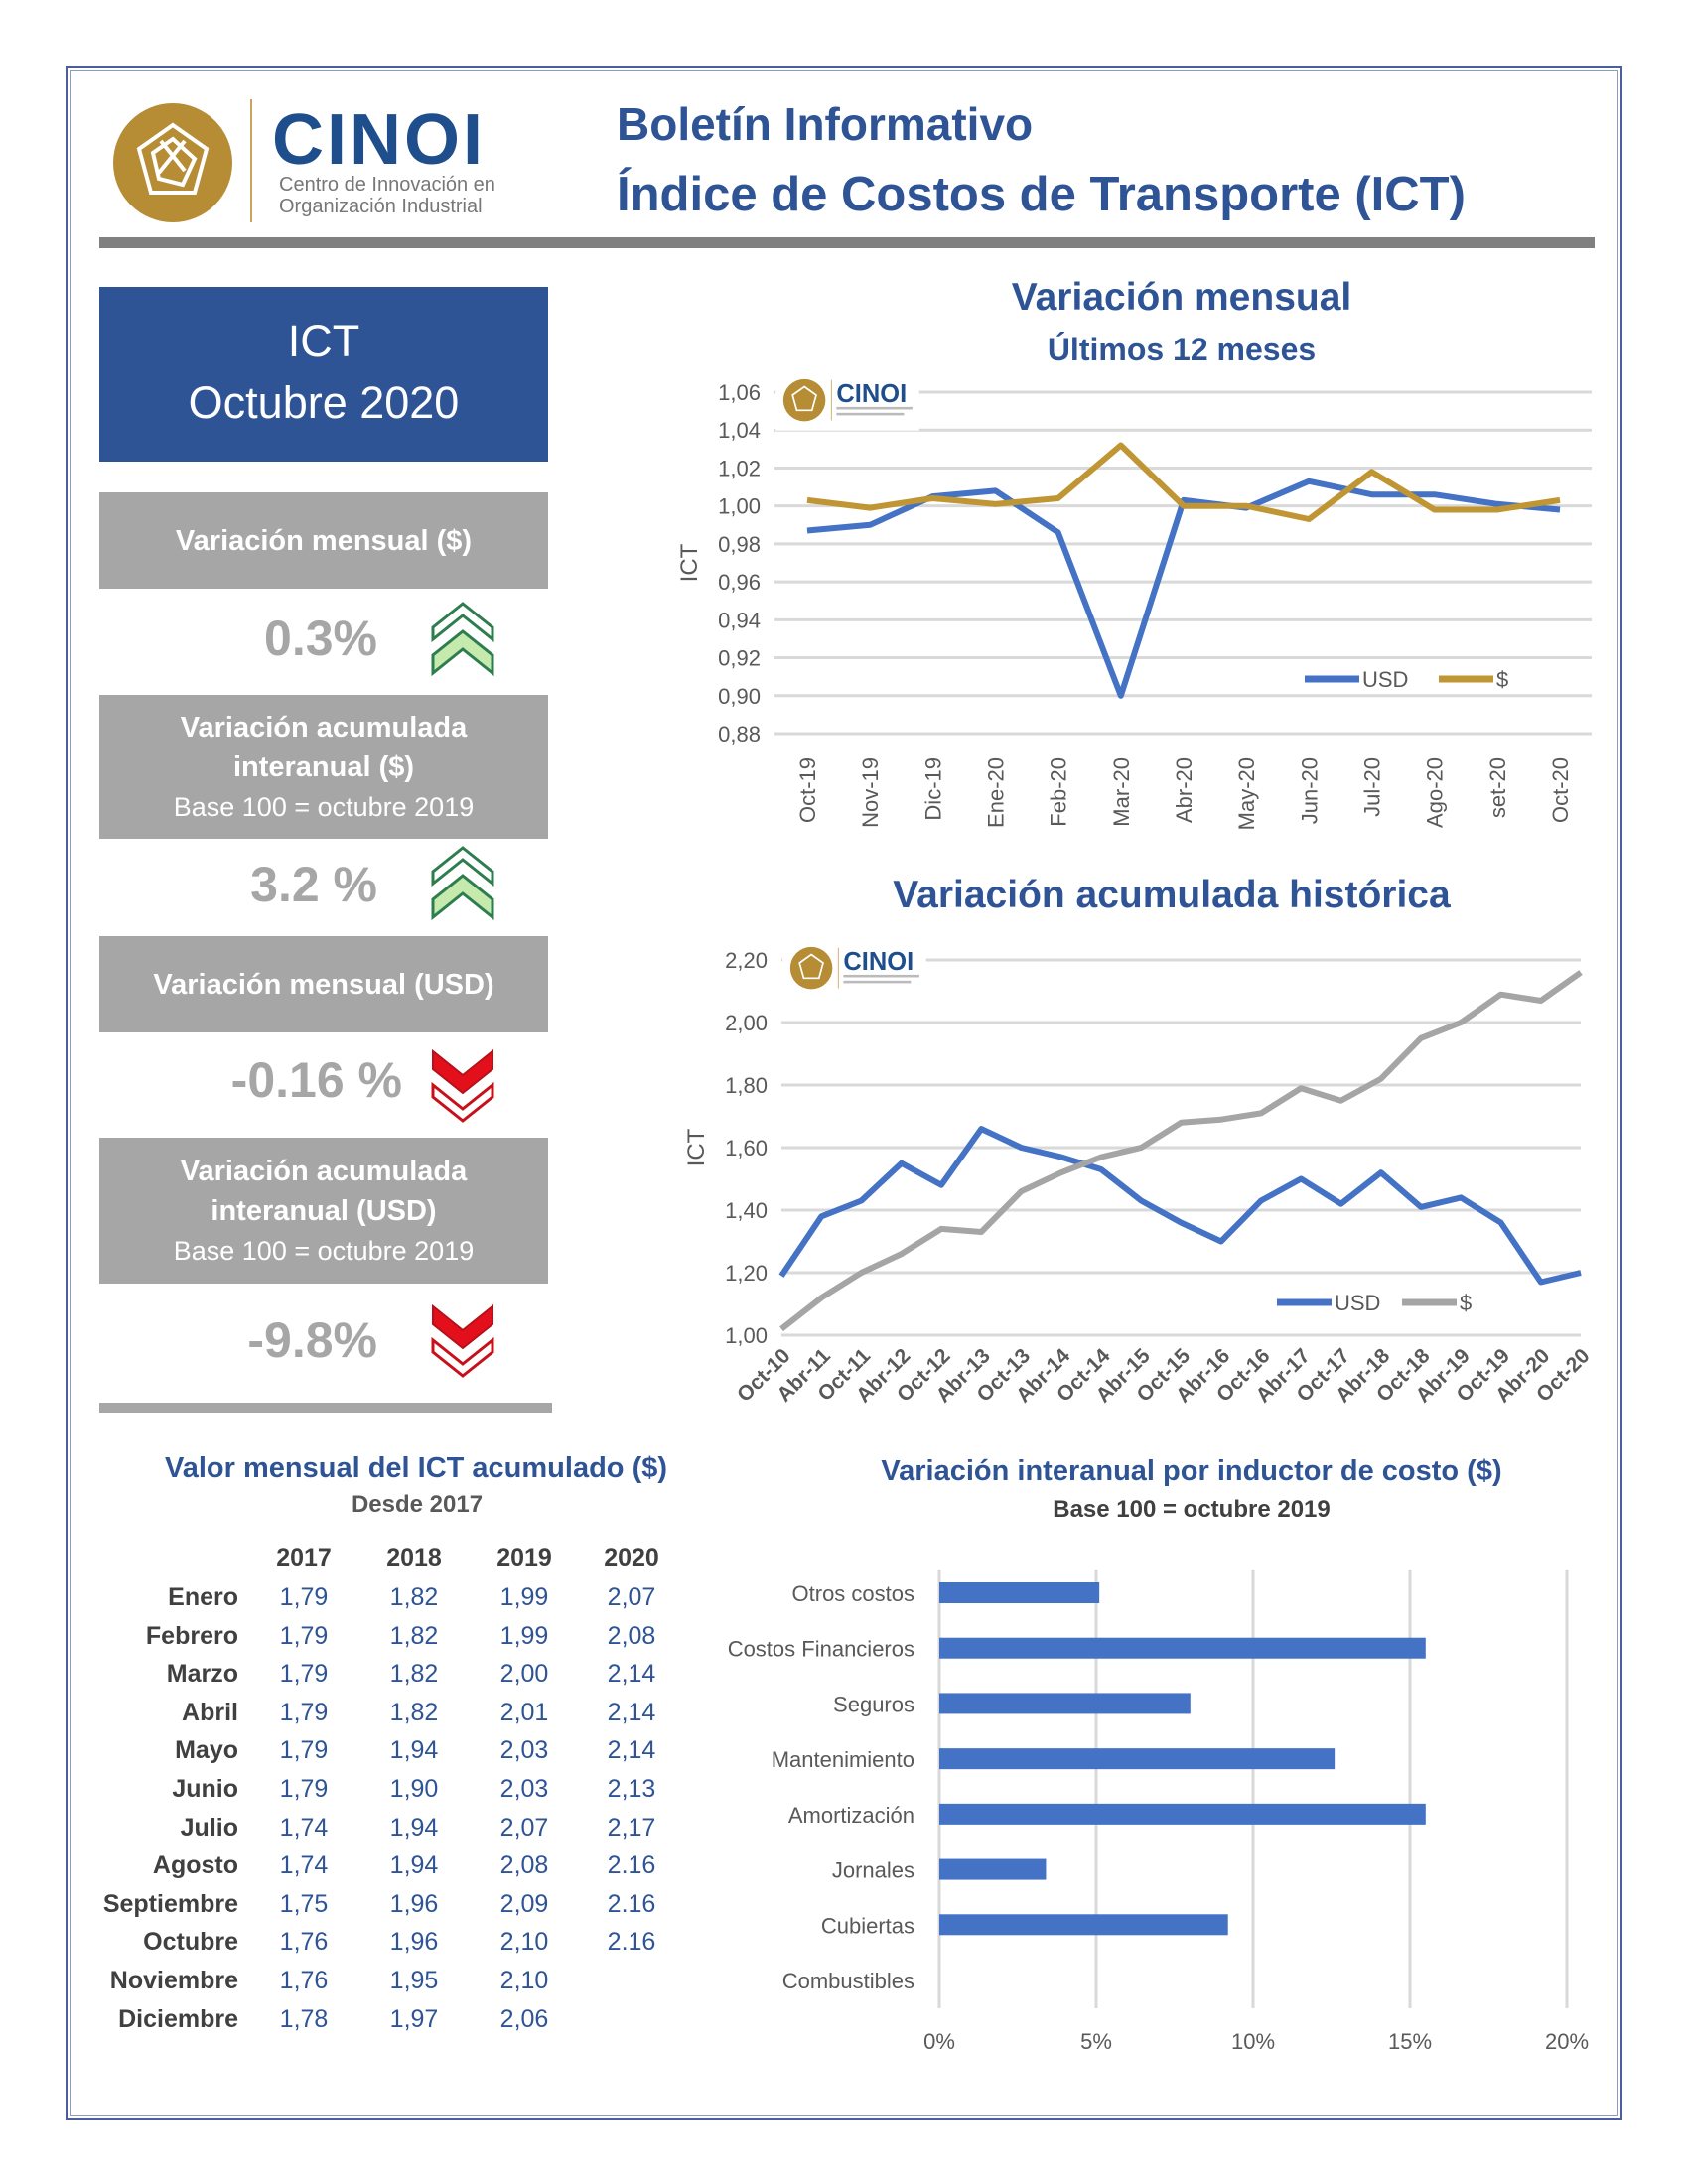 The image size is (1688, 2184). Describe the element at coordinates (847, 242) in the screenshot. I see `header-divider` at that location.